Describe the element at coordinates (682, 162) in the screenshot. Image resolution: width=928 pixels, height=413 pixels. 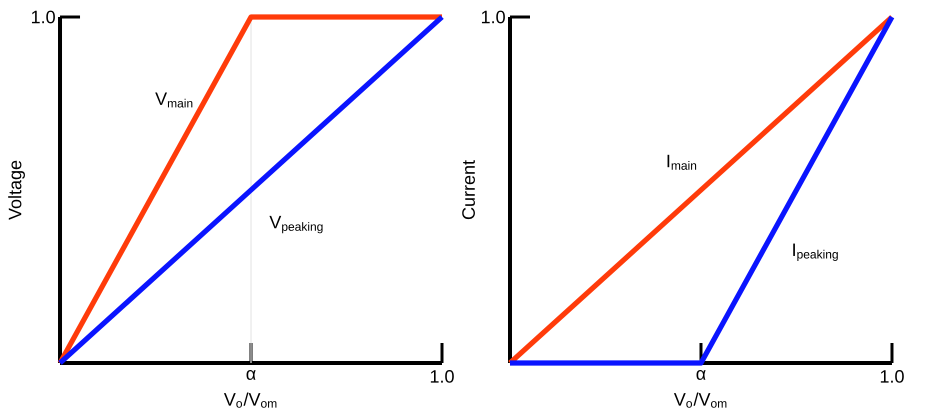
I see `series-label: I$_{main}$` at that location.